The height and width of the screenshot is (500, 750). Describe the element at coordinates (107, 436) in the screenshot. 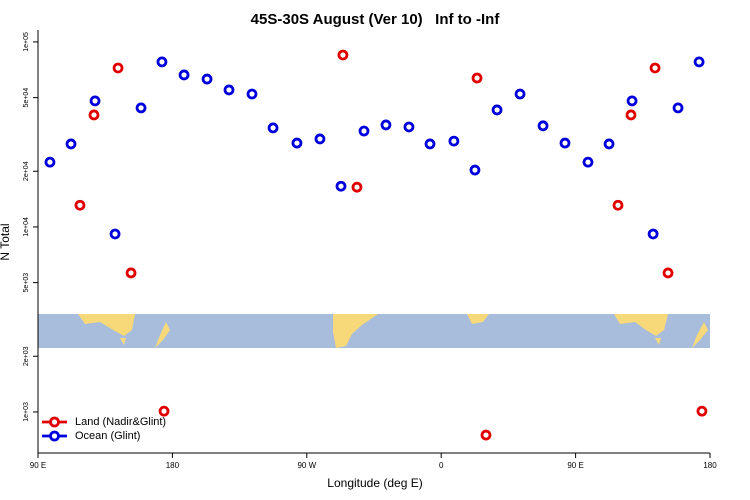

I see `legend-label: Ocean (Glint)` at that location.